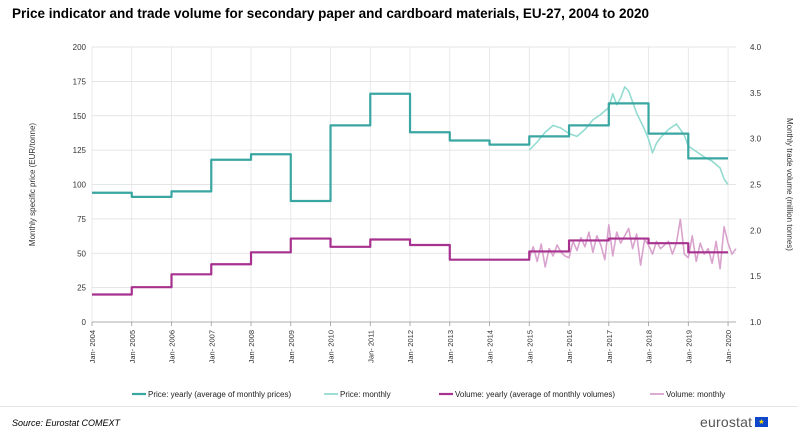 The width and height of the screenshot is (798, 435). I want to click on source-note: Source: Eurostat COMEXT, so click(66, 423).